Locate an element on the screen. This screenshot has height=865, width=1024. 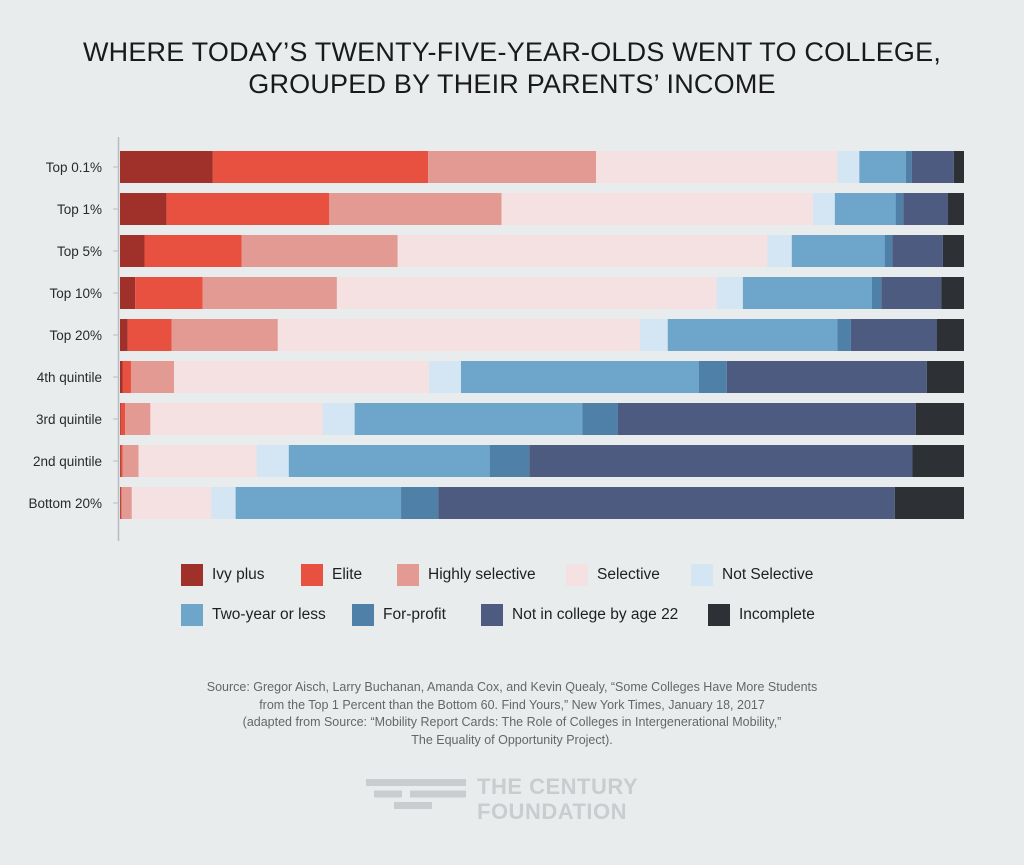
logo-wordmark: THE CENTURY FOUNDATION is located at coordinates (557, 799).